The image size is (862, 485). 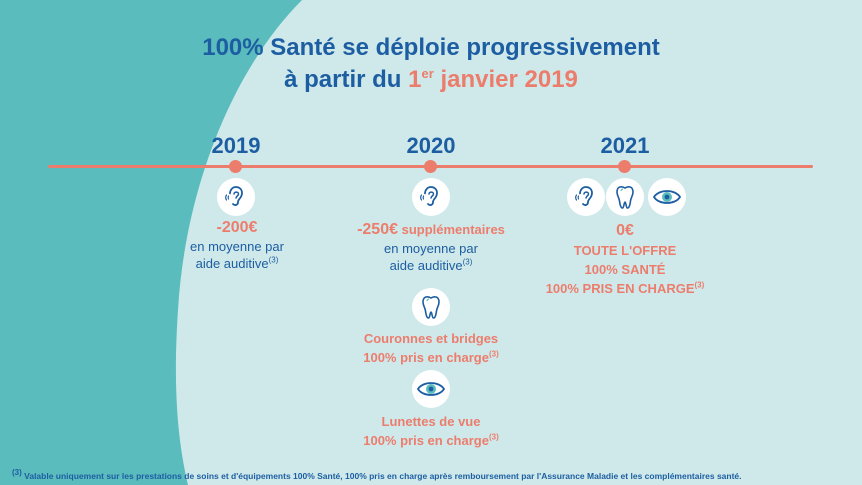 I want to click on text-2020-line1: en moyenne par, so click(x=431, y=248).